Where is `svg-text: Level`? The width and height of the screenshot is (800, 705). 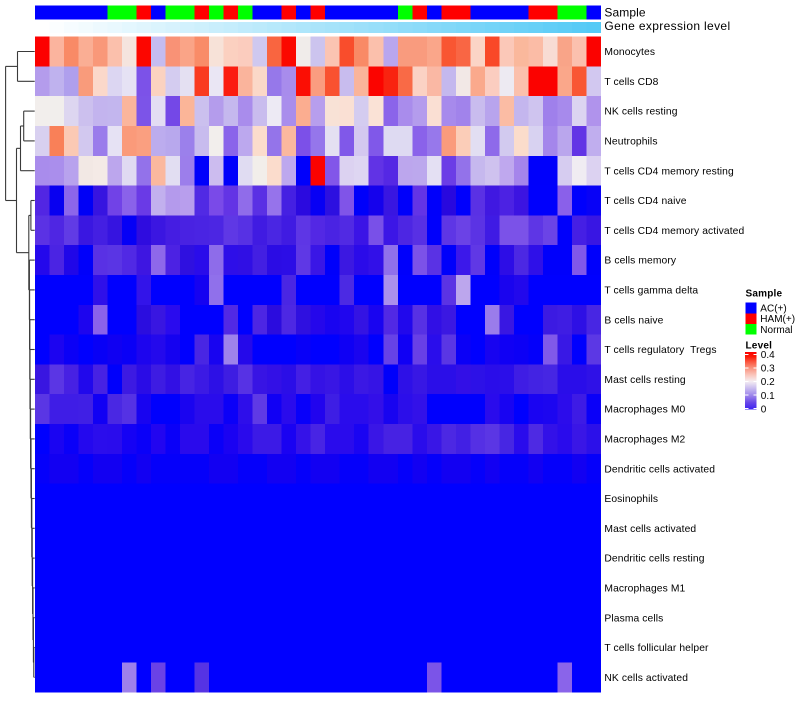
svg-text: Level is located at coordinates (759, 345).